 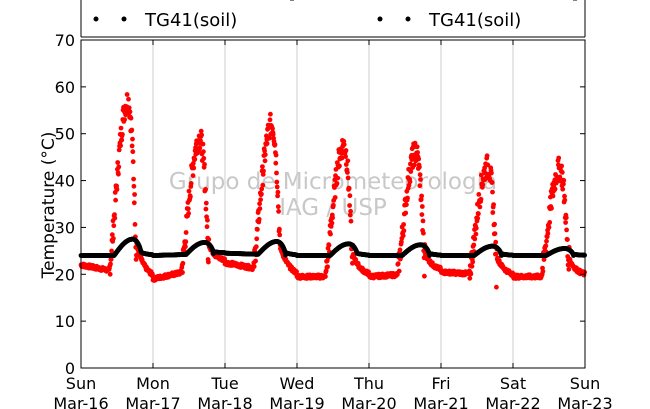 I want to click on x-tick-date: Mar-19, so click(x=296, y=401).